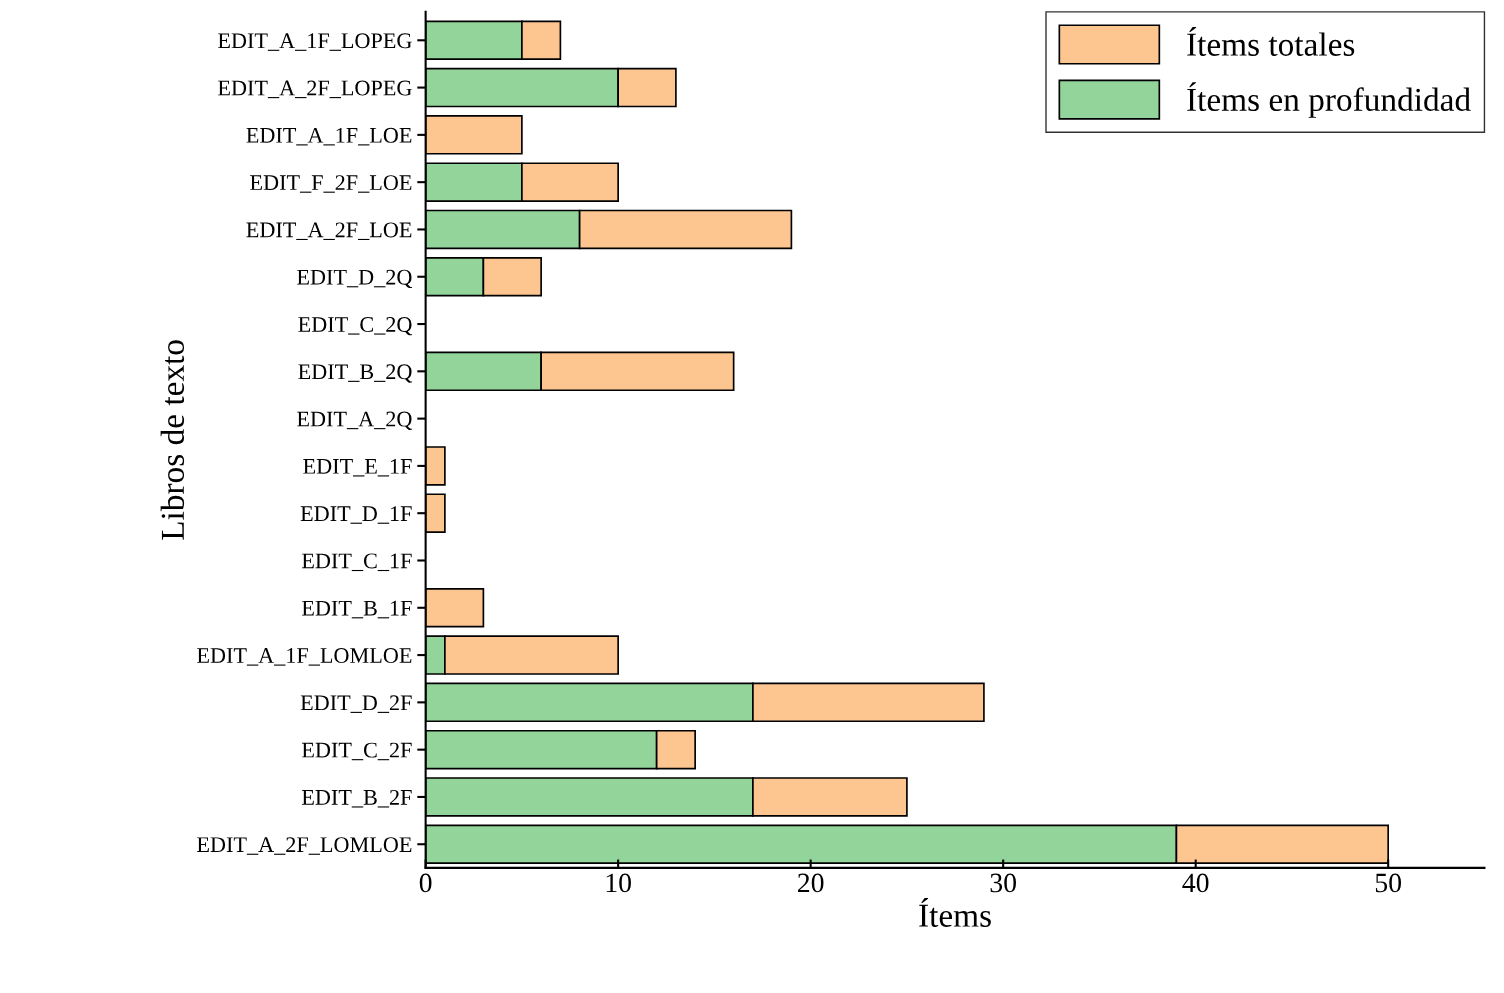 This screenshot has width=1504, height=993. Describe the element at coordinates (356, 609) in the screenshot. I see `y-tick-label: EDIT_B_1F` at that location.